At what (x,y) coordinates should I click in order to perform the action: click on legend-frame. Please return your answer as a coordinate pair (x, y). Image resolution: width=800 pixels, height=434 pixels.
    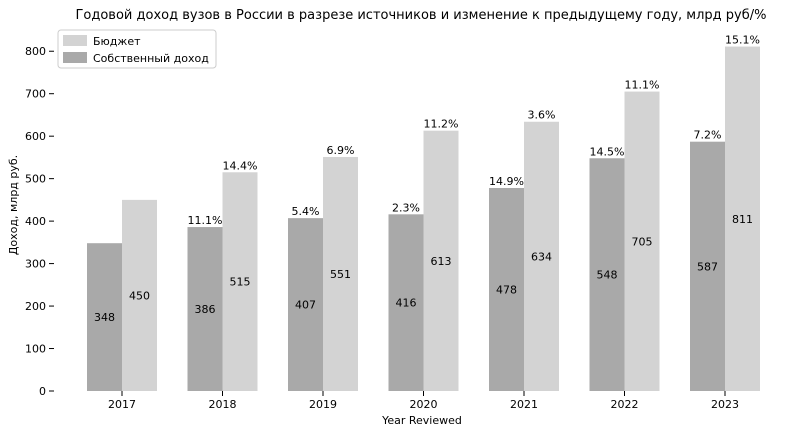
    Looking at the image, I should click on (137, 49).